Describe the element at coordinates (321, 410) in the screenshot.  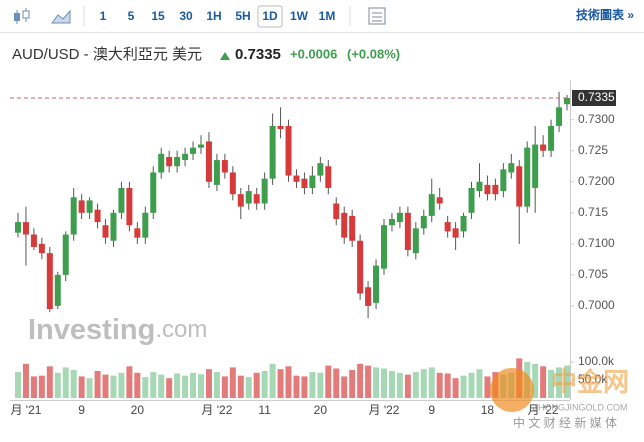
I see `x-tick-label: 20` at that location.